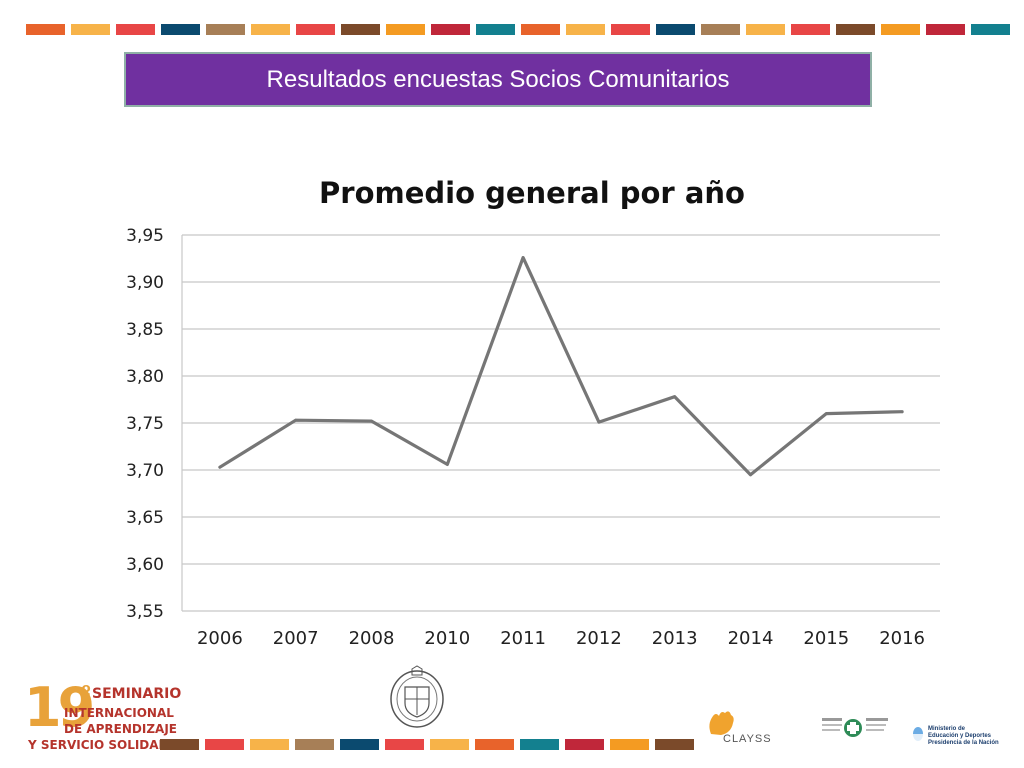 The width and height of the screenshot is (1024, 768). What do you see at coordinates (145, 424) in the screenshot?
I see `y-tick-label: 3,75` at bounding box center [145, 424].